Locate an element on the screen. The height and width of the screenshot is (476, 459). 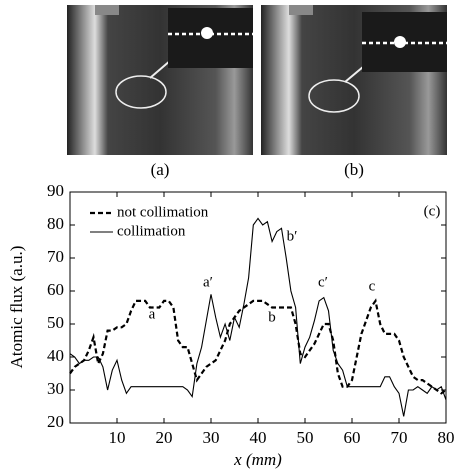
y-tick-label: 40 is located at coordinates (55, 355).